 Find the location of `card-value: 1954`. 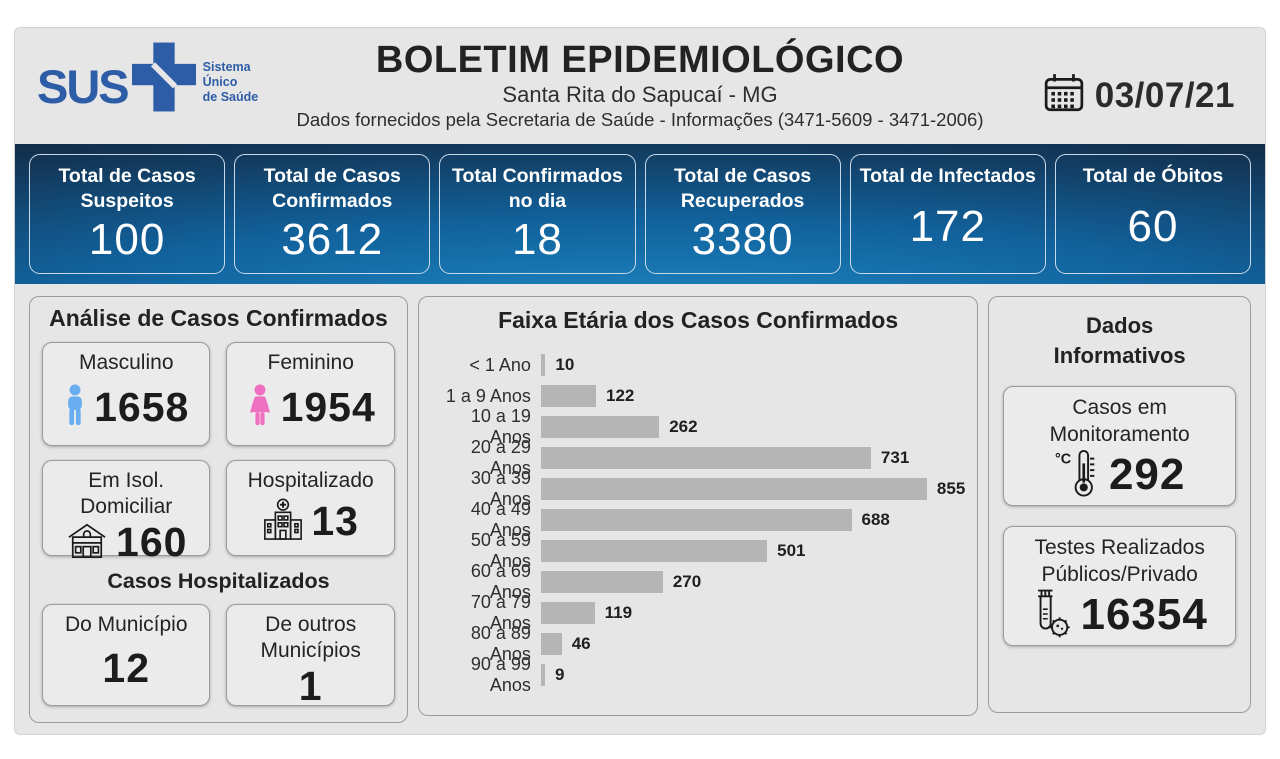

card-value: 1954 is located at coordinates (328, 406).